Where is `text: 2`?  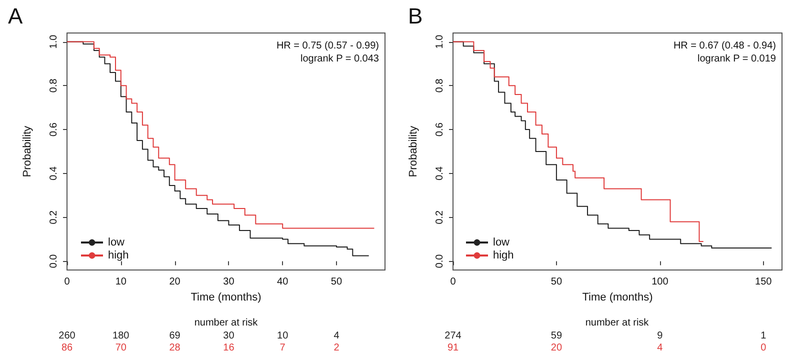 text: 2 is located at coordinates (337, 348).